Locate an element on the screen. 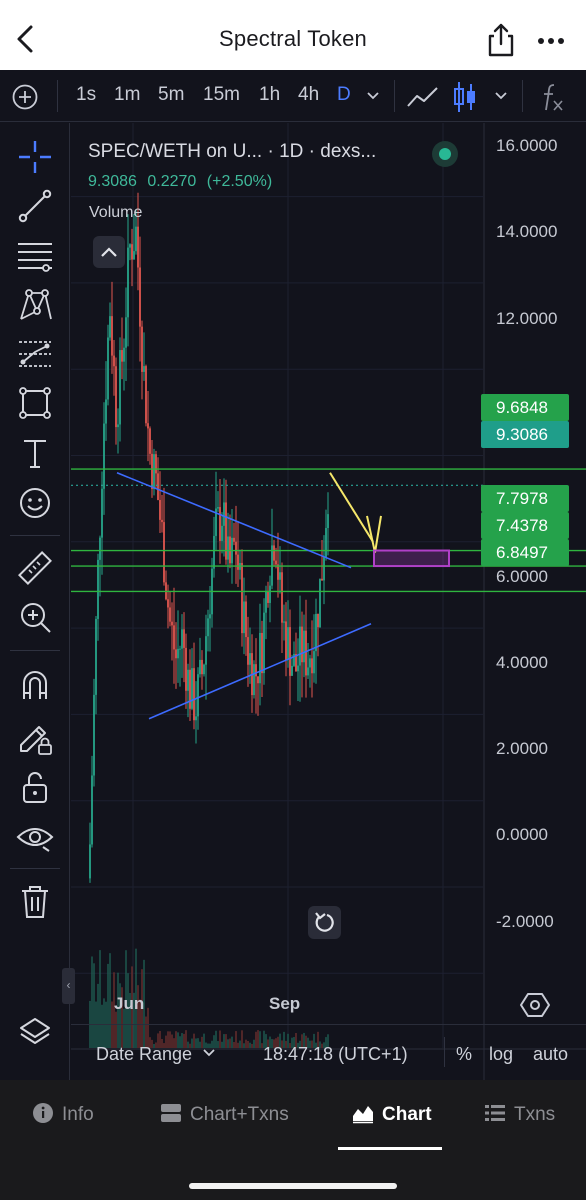  level-badge: 7.4378 is located at coordinates (525, 525).